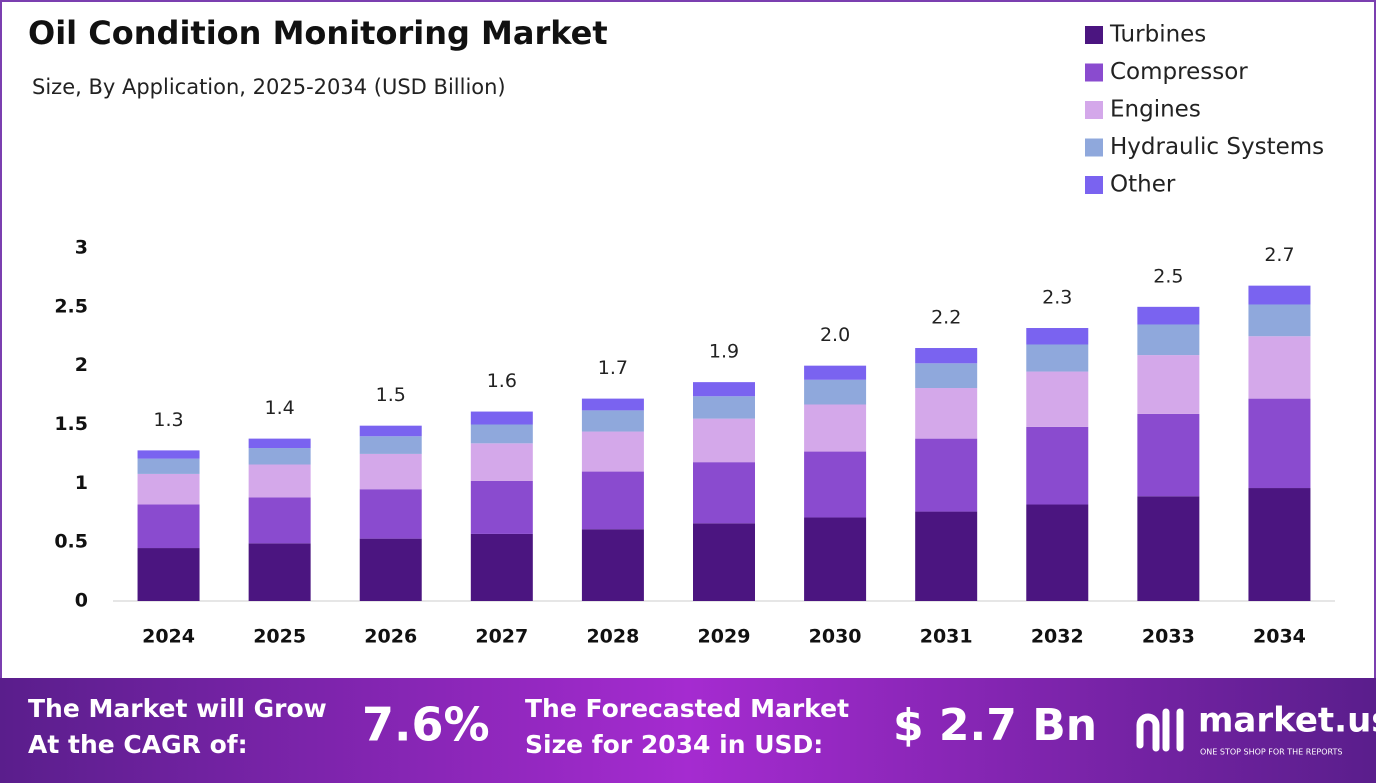  What do you see at coordinates (1160, 730) in the screenshot?
I see `brand-icon` at bounding box center [1160, 730].